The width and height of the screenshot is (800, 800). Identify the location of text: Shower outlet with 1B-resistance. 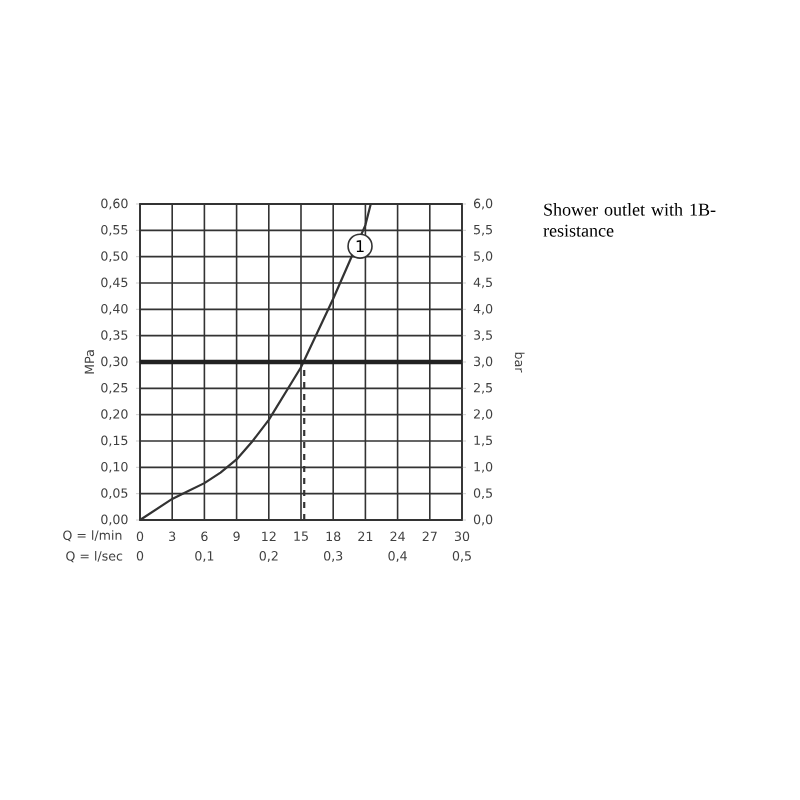
(629, 220).